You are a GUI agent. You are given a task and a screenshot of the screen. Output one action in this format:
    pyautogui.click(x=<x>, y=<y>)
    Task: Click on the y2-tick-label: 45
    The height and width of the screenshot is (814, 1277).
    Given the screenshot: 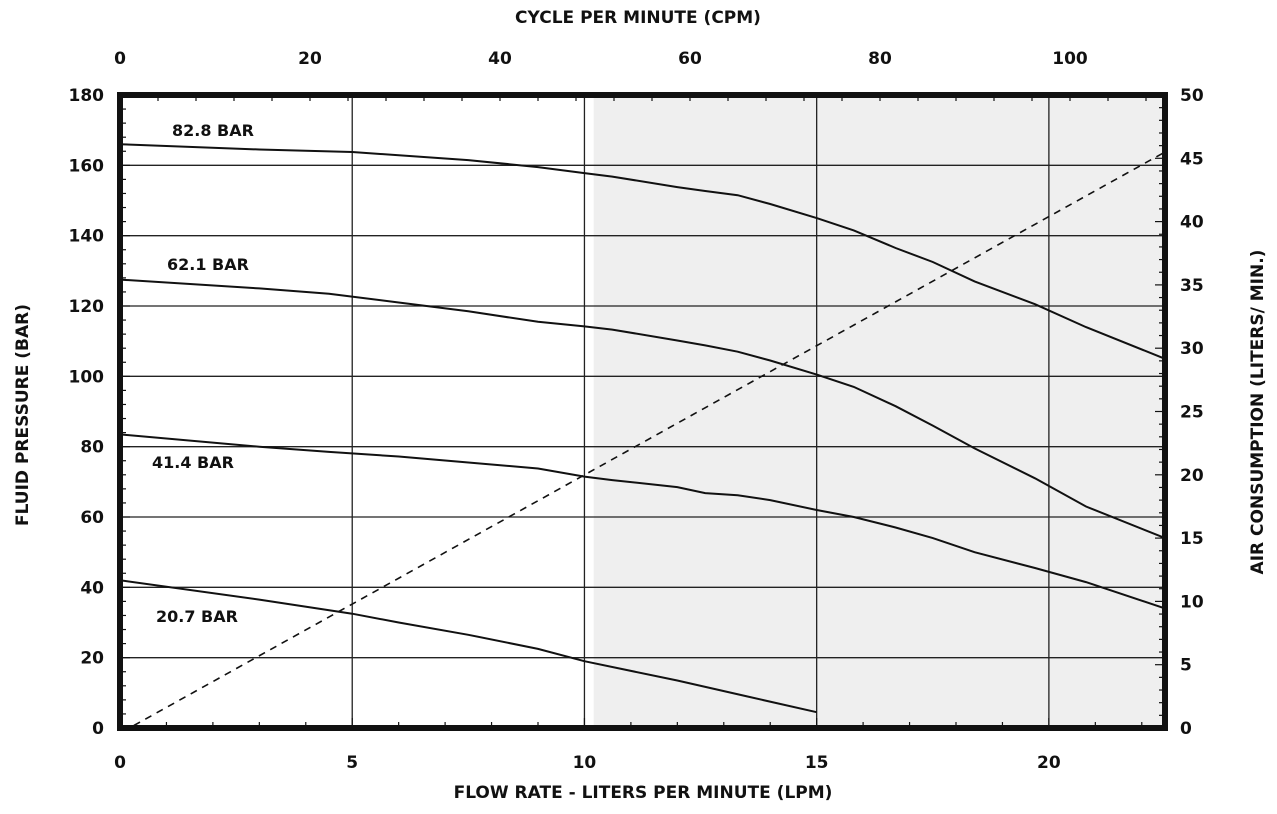 What is the action you would take?
    pyautogui.click(x=1192, y=159)
    